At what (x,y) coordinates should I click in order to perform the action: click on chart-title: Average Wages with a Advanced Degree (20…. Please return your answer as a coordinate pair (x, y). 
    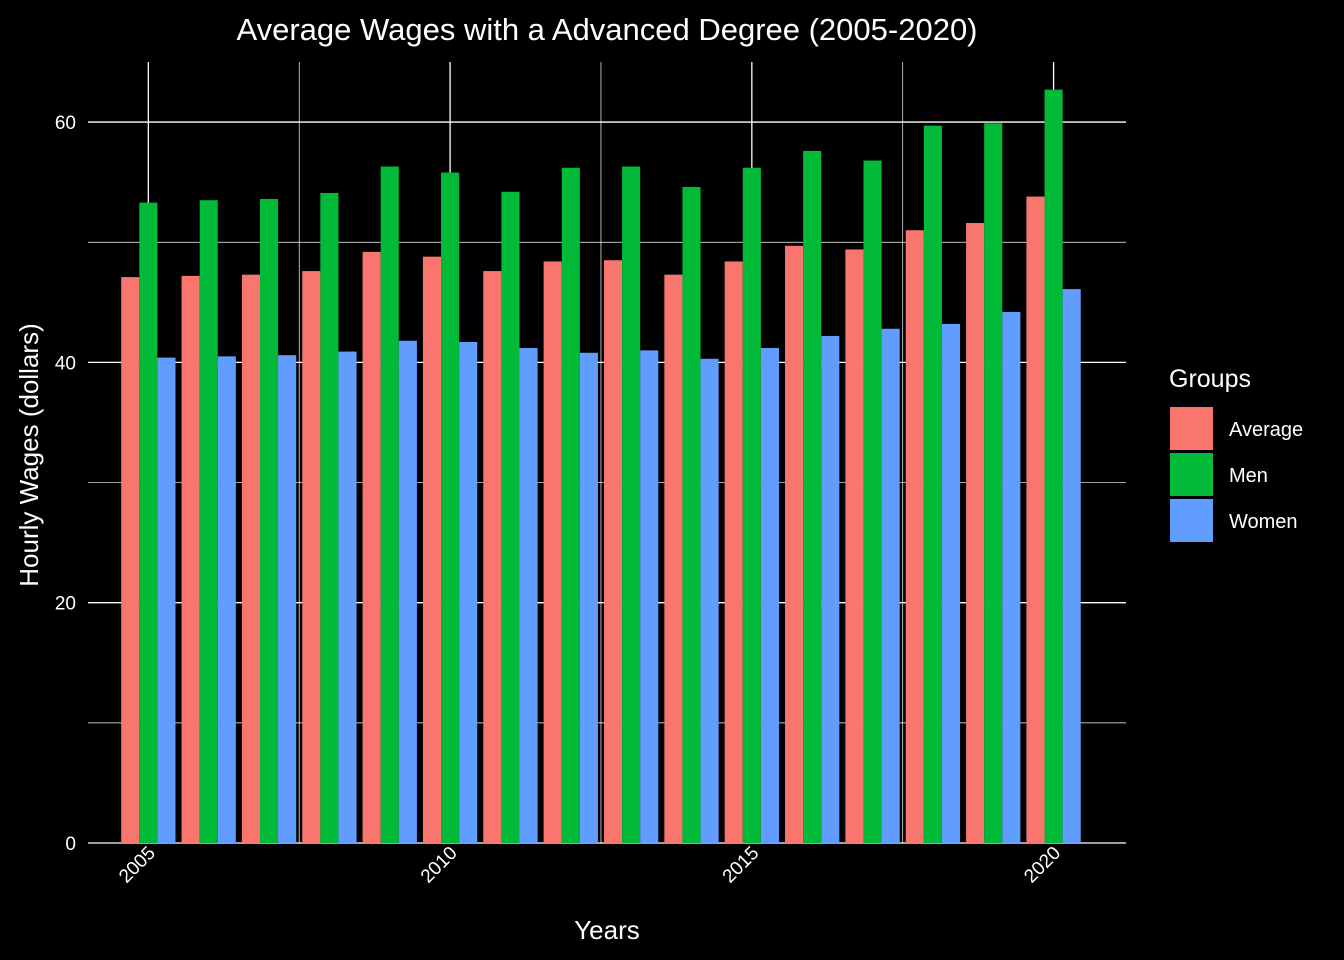
    Looking at the image, I should click on (606, 29).